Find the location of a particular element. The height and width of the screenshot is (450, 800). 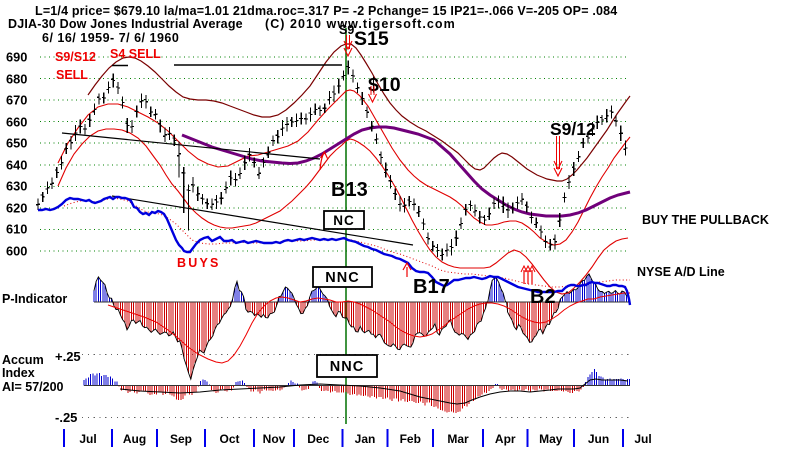

svg-text: S15 is located at coordinates (371, 39).